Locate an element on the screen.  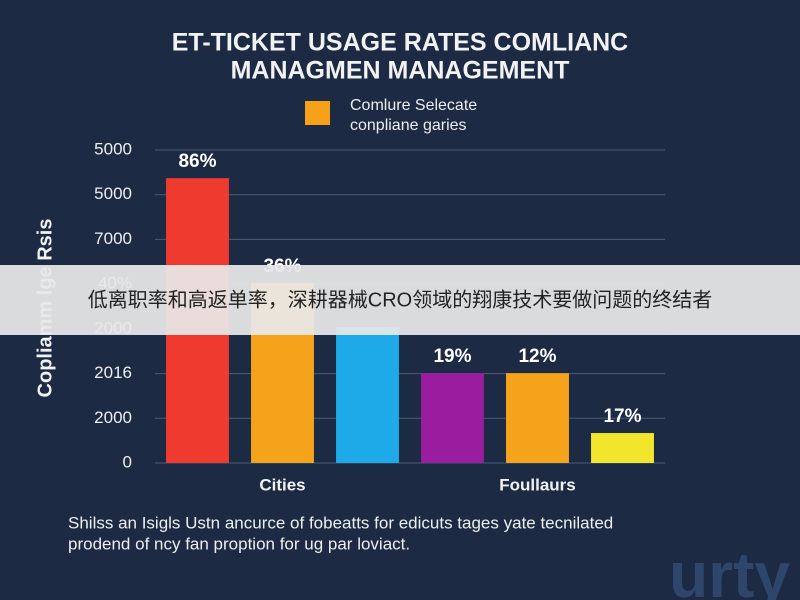
y-tick-label: 2000 is located at coordinates (113, 417).